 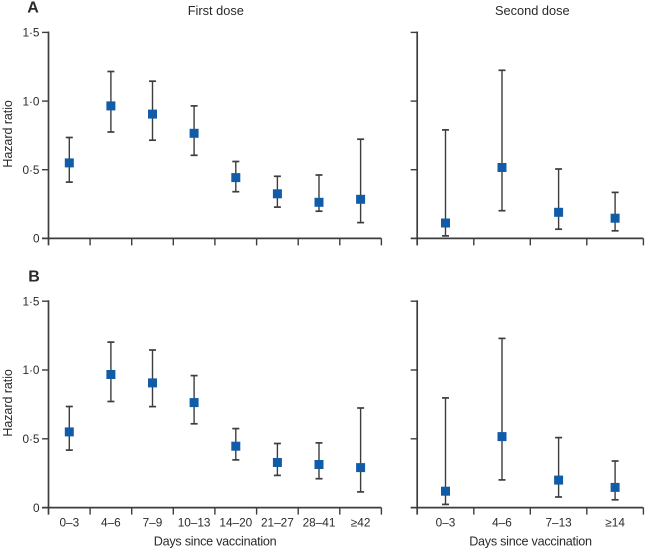 I want to click on svg-text: ≥14, so click(x=615, y=522).